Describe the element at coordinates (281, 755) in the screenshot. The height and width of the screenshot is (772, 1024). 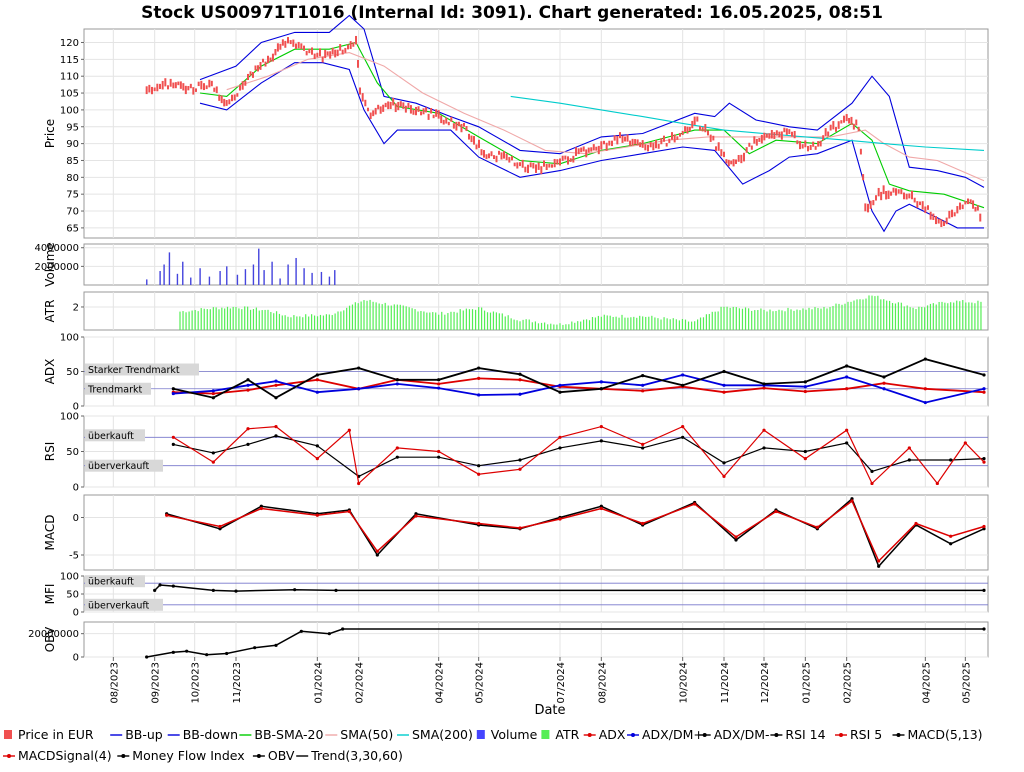
I see `legend-label: OBV` at that location.